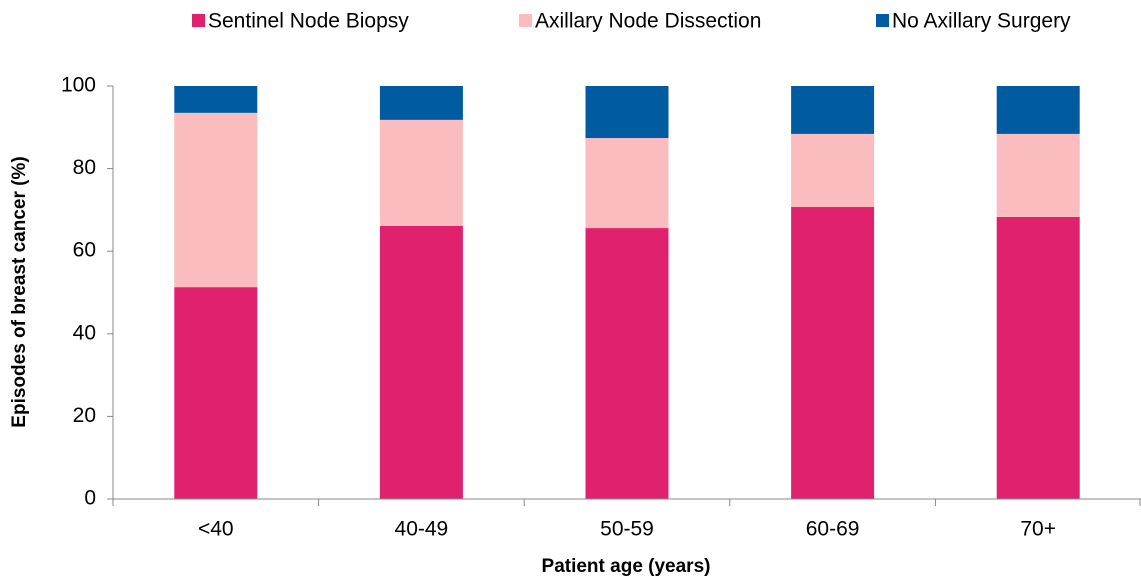 This screenshot has width=1141, height=581. Describe the element at coordinates (627, 529) in the screenshot. I see `x-tick-label: 50-59` at that location.